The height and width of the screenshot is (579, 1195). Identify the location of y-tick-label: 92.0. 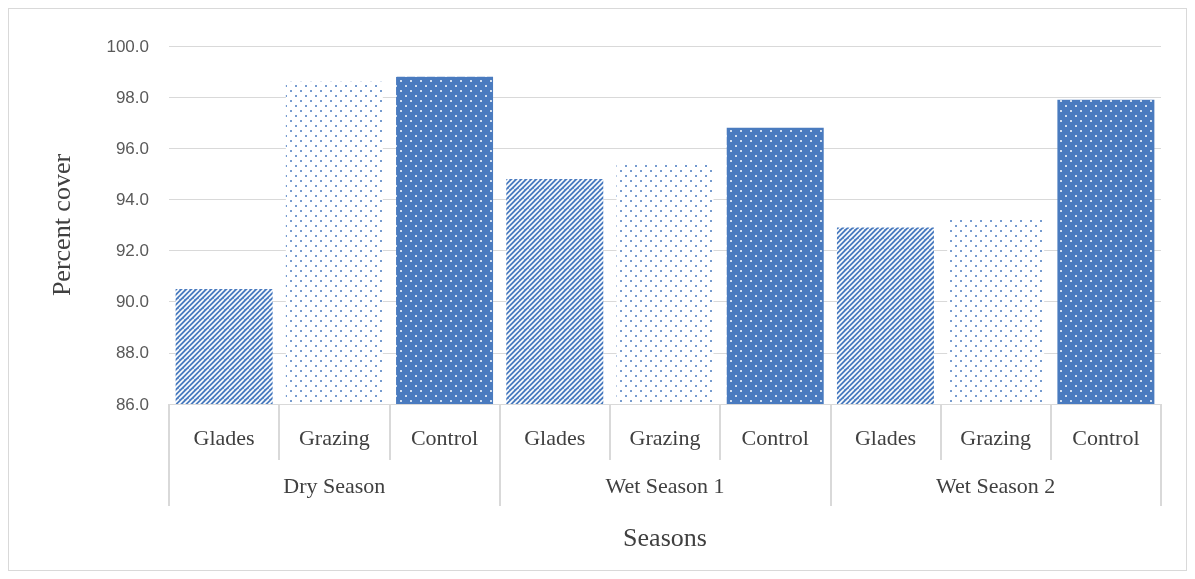
(132, 251).